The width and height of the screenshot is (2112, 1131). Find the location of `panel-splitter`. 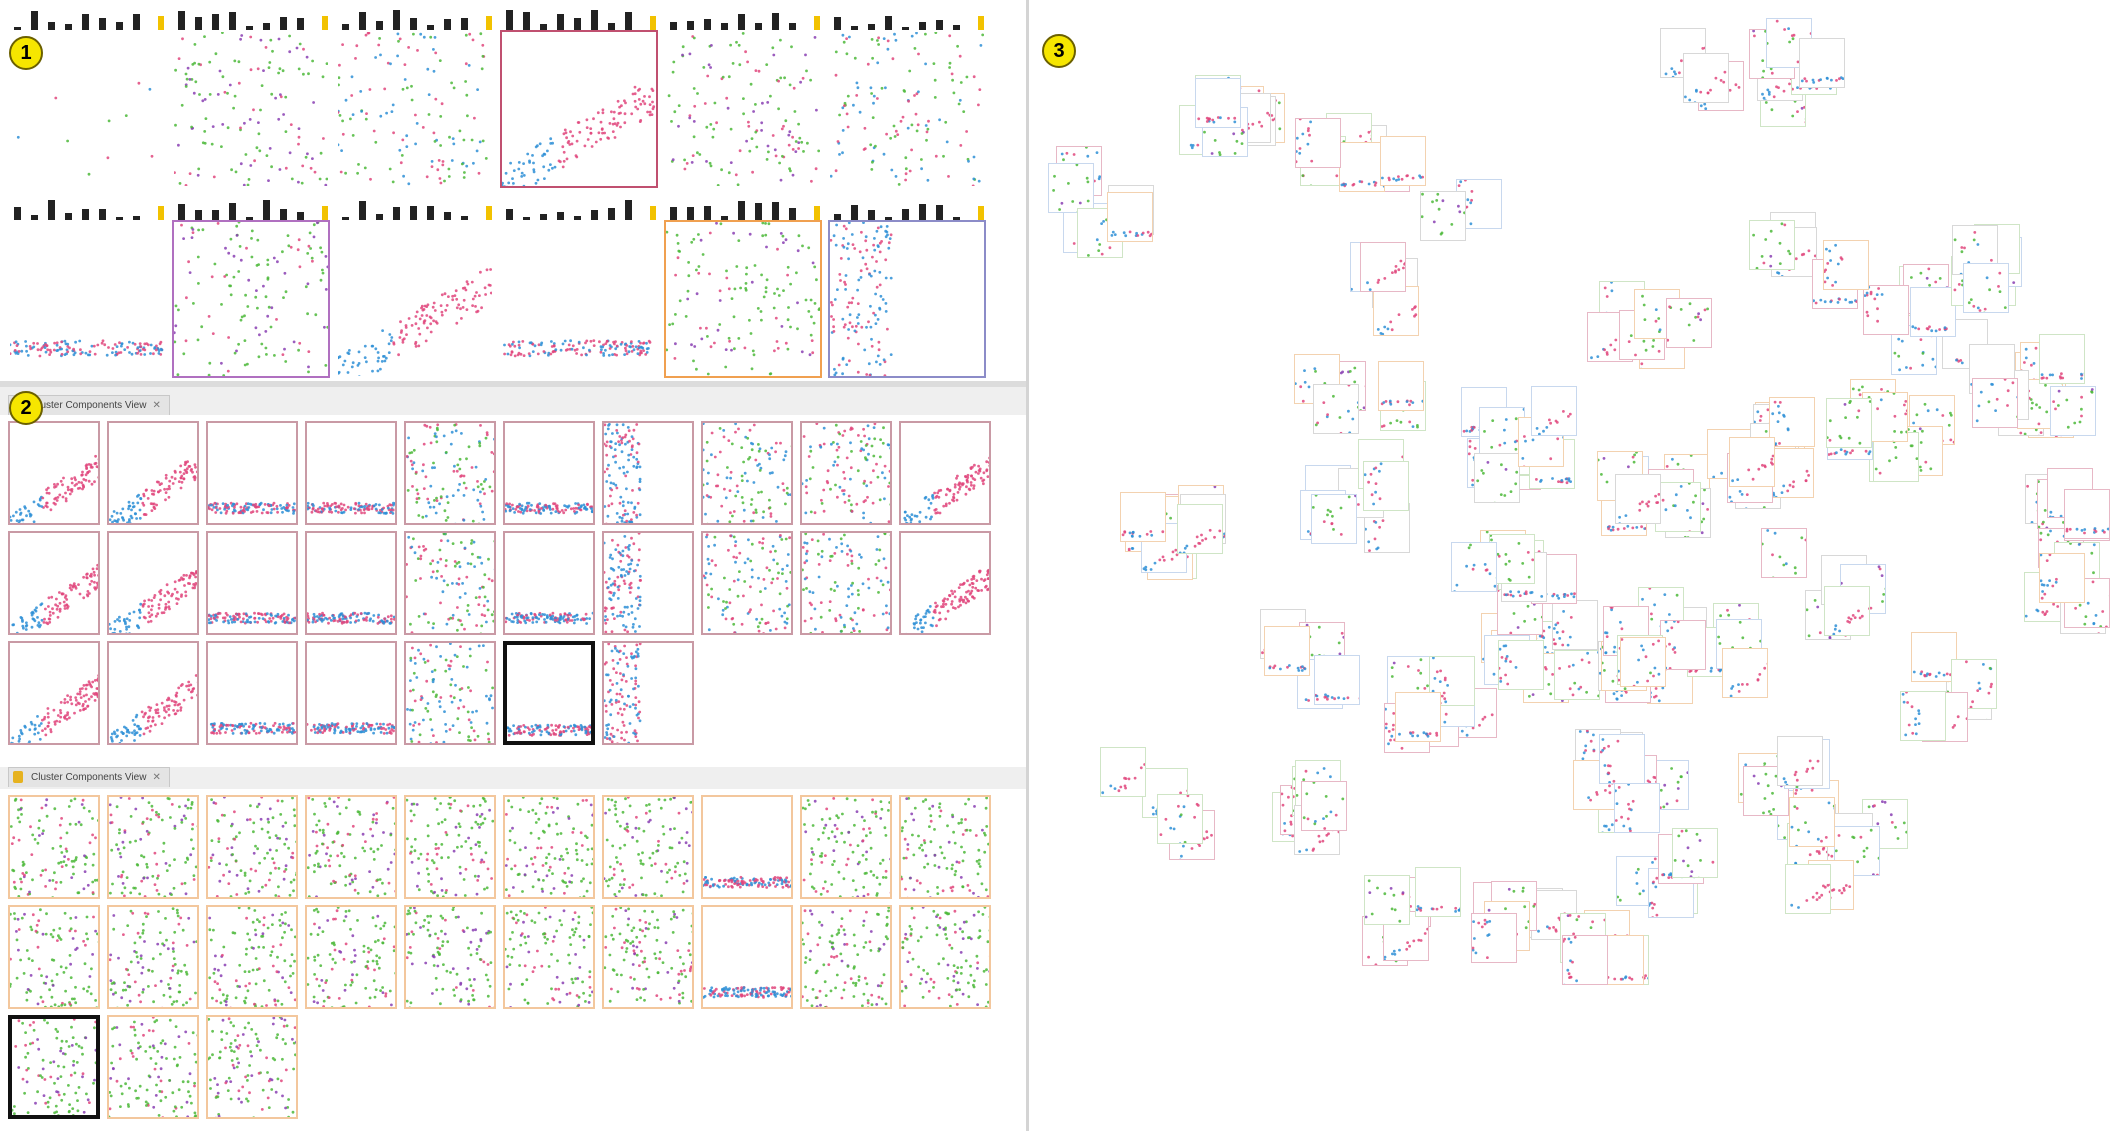

panel-splitter is located at coordinates (513, 384).